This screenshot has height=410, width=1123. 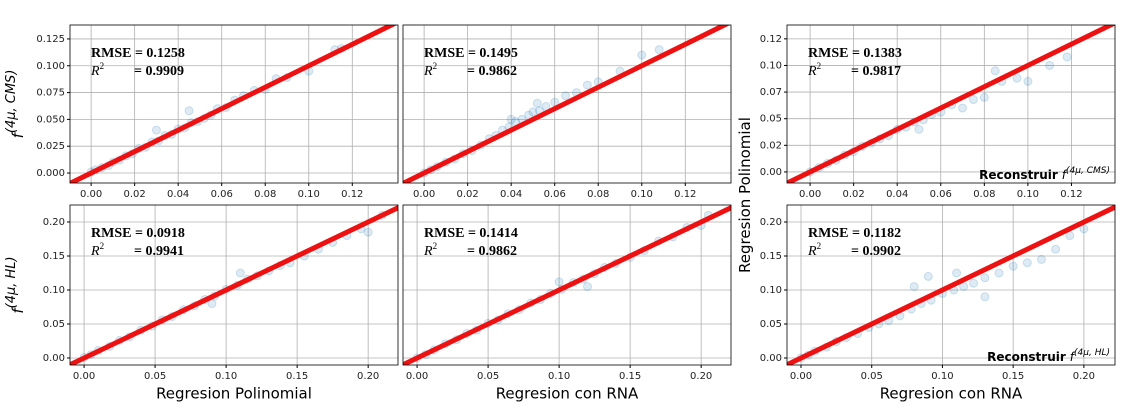 I want to click on y-tick-label: 0.12, so click(x=771, y=39).